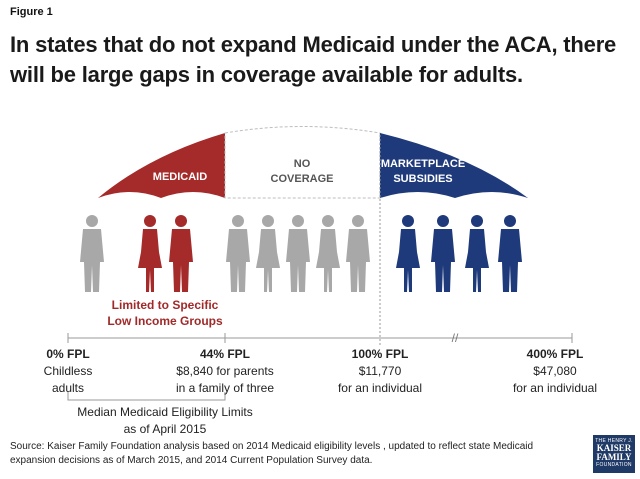 This screenshot has width=640, height=479. I want to click on fpl-marker-0: 0% FPL Childless adults, so click(68, 371).